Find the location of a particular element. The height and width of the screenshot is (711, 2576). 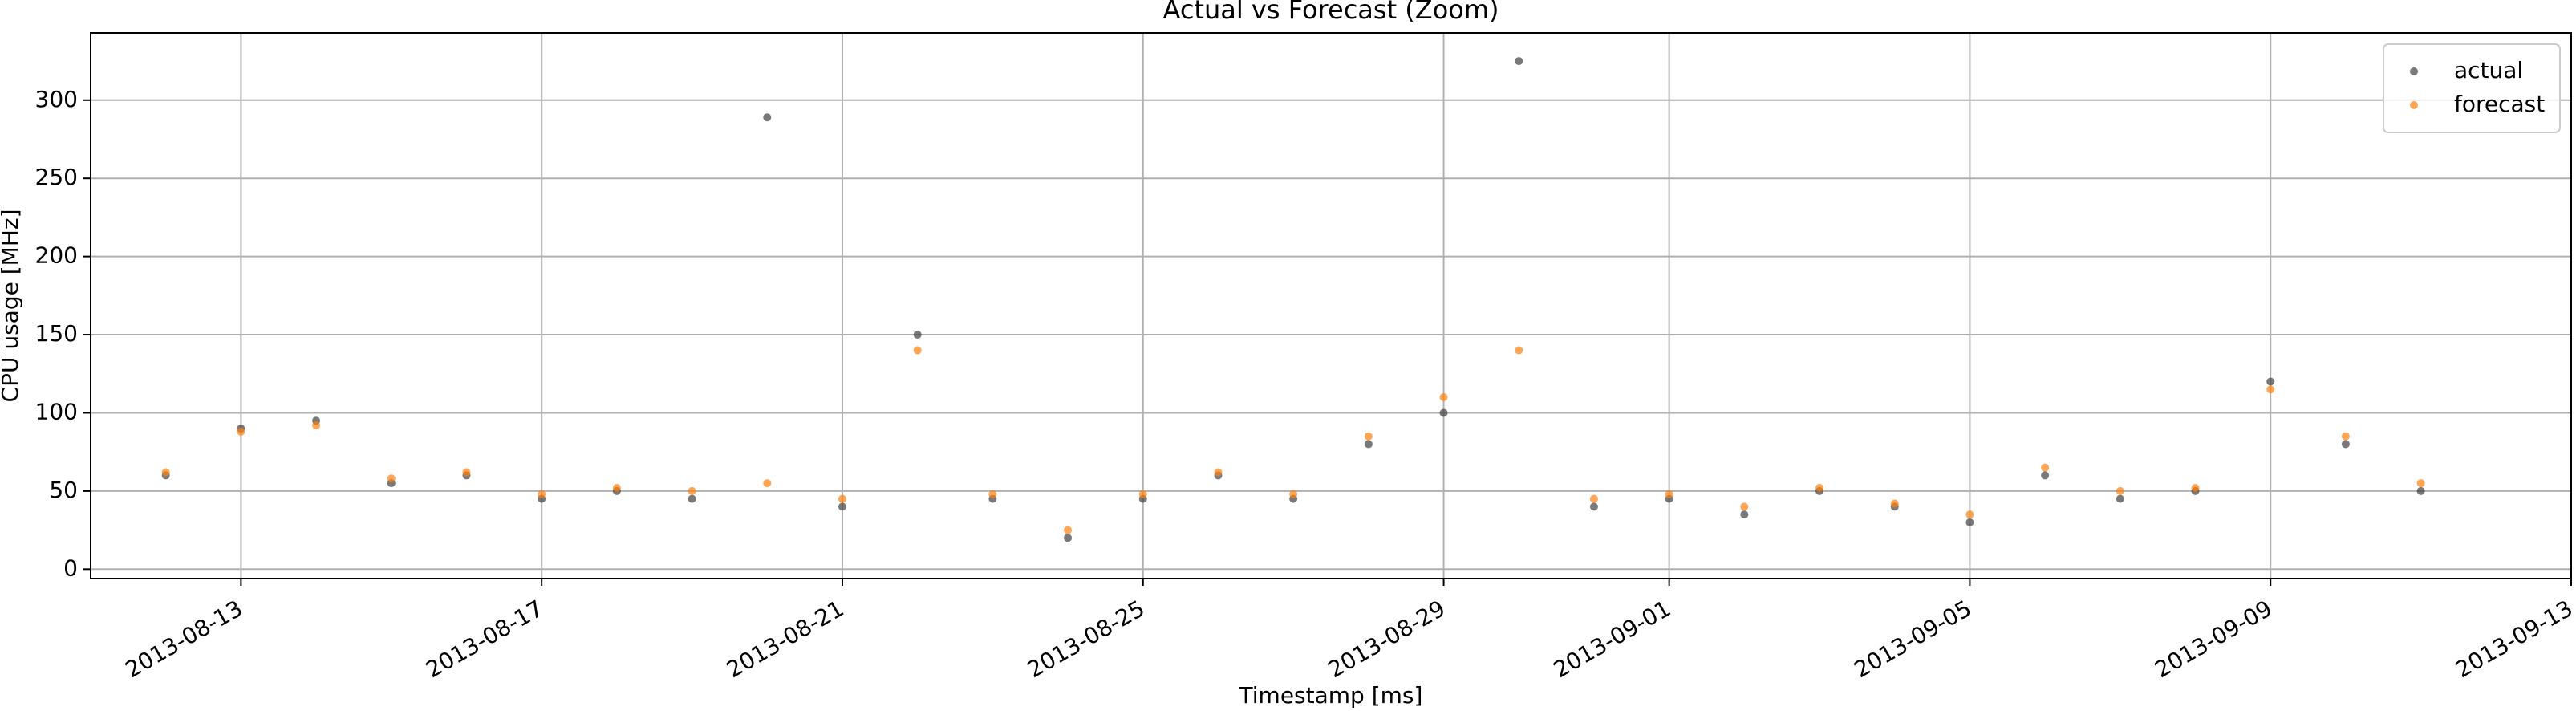

y-tick-label: 50 is located at coordinates (63, 490).